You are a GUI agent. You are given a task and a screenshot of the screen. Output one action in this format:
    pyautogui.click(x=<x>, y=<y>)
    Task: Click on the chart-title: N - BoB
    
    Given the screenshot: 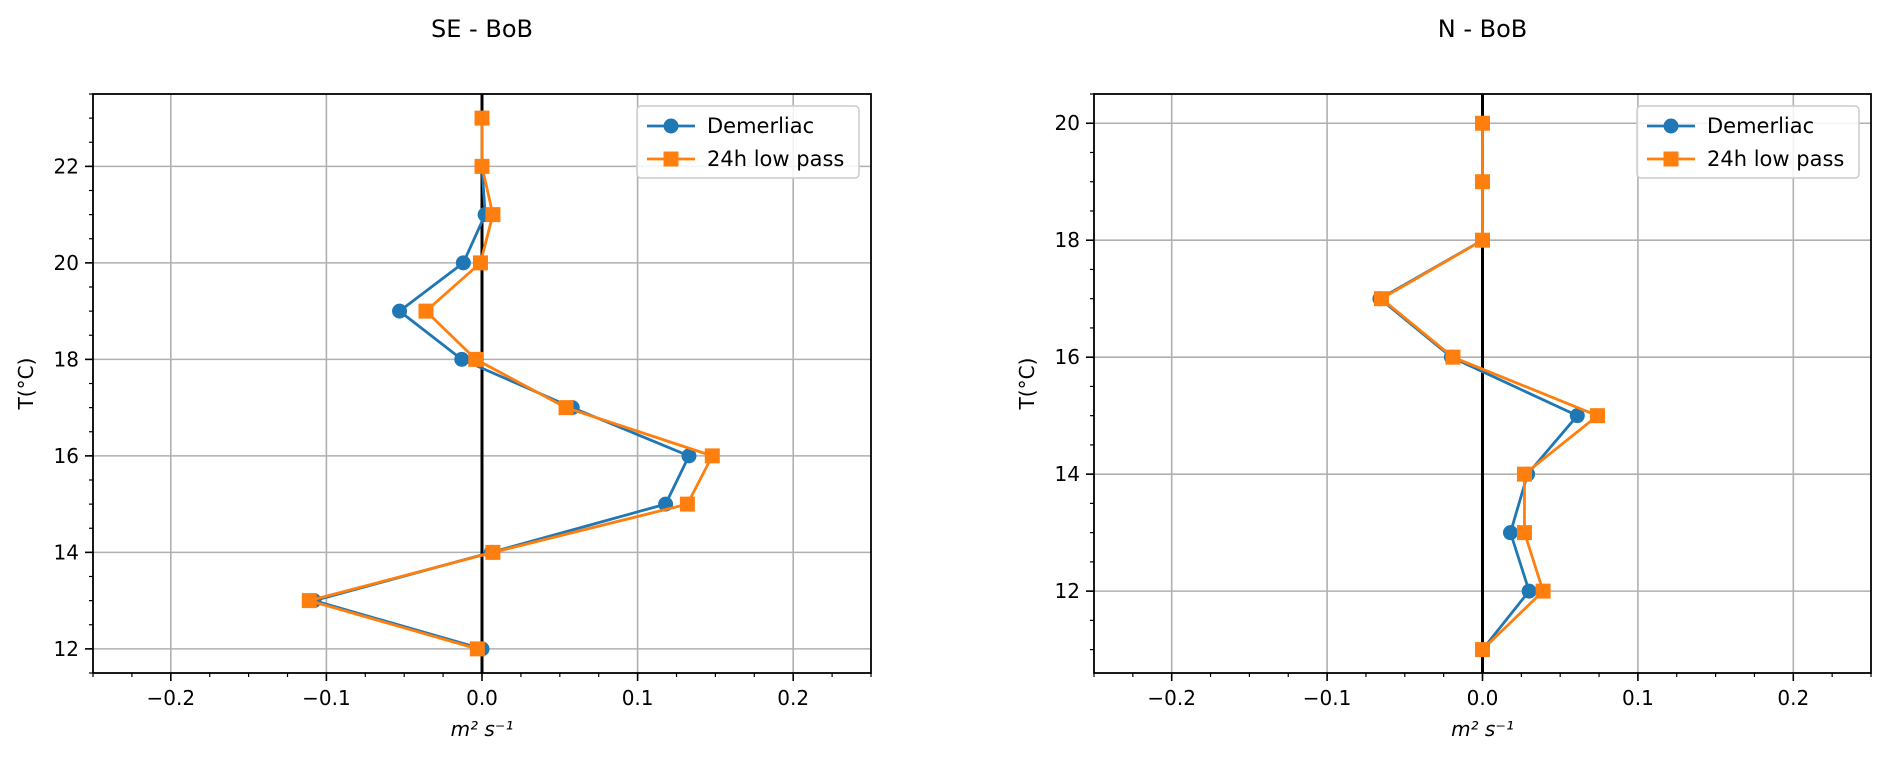 What is the action you would take?
    pyautogui.click(x=1482, y=29)
    